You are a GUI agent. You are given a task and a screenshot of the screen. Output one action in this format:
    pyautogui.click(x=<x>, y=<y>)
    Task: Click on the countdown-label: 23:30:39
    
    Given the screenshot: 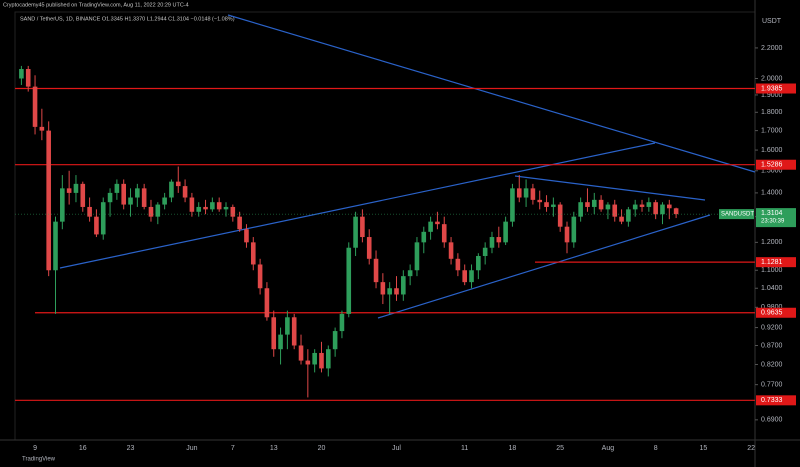 What is the action you would take?
    pyautogui.click(x=773, y=222)
    